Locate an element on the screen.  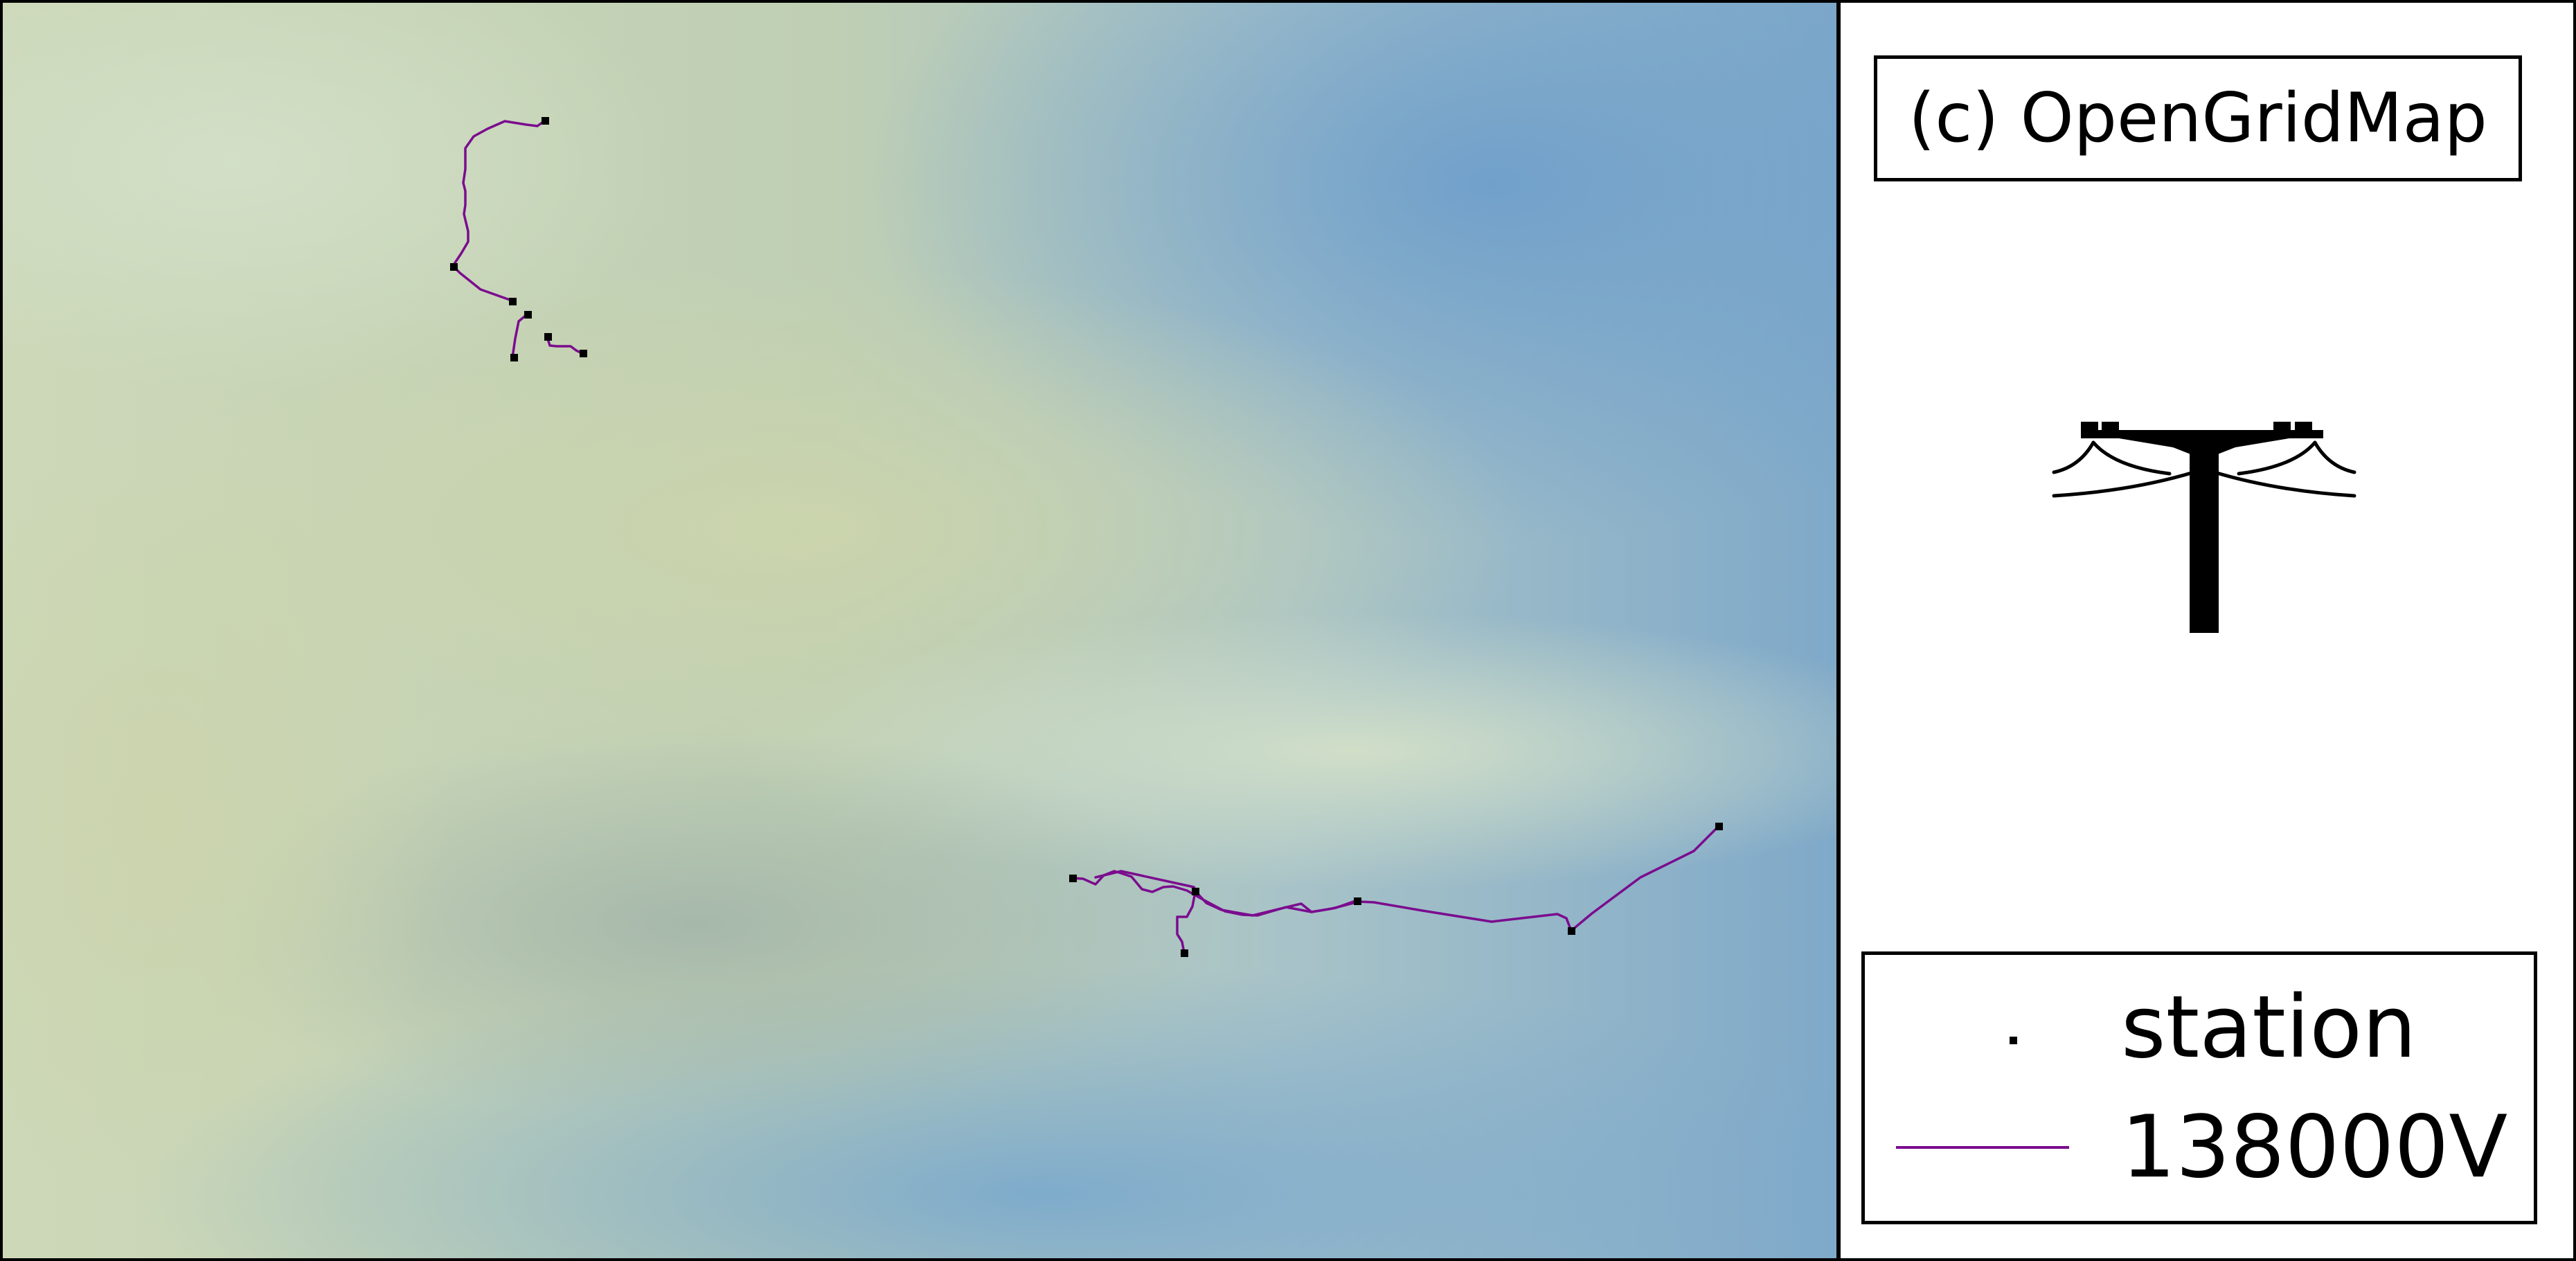
legend-item-138000v: 138000V is located at coordinates (2199, 1147).